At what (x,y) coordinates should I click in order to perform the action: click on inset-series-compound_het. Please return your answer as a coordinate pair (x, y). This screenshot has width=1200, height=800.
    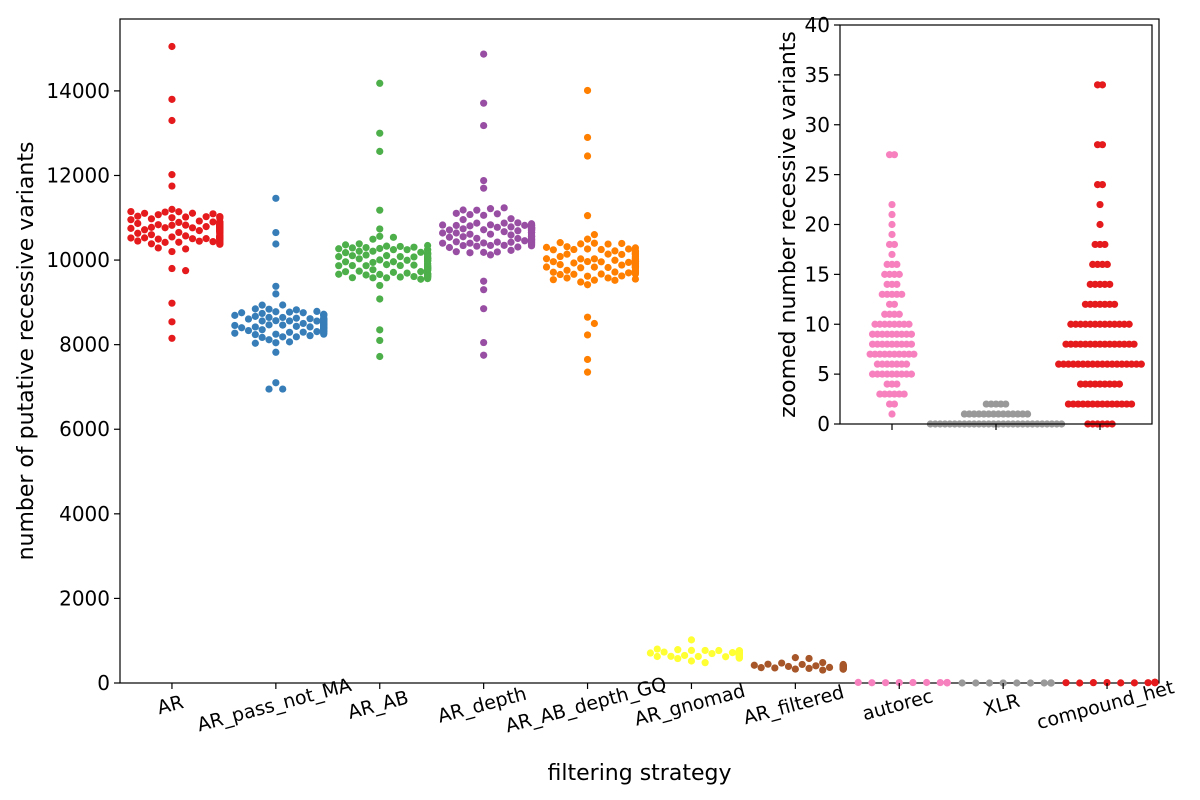
    Looking at the image, I should click on (1100, 254).